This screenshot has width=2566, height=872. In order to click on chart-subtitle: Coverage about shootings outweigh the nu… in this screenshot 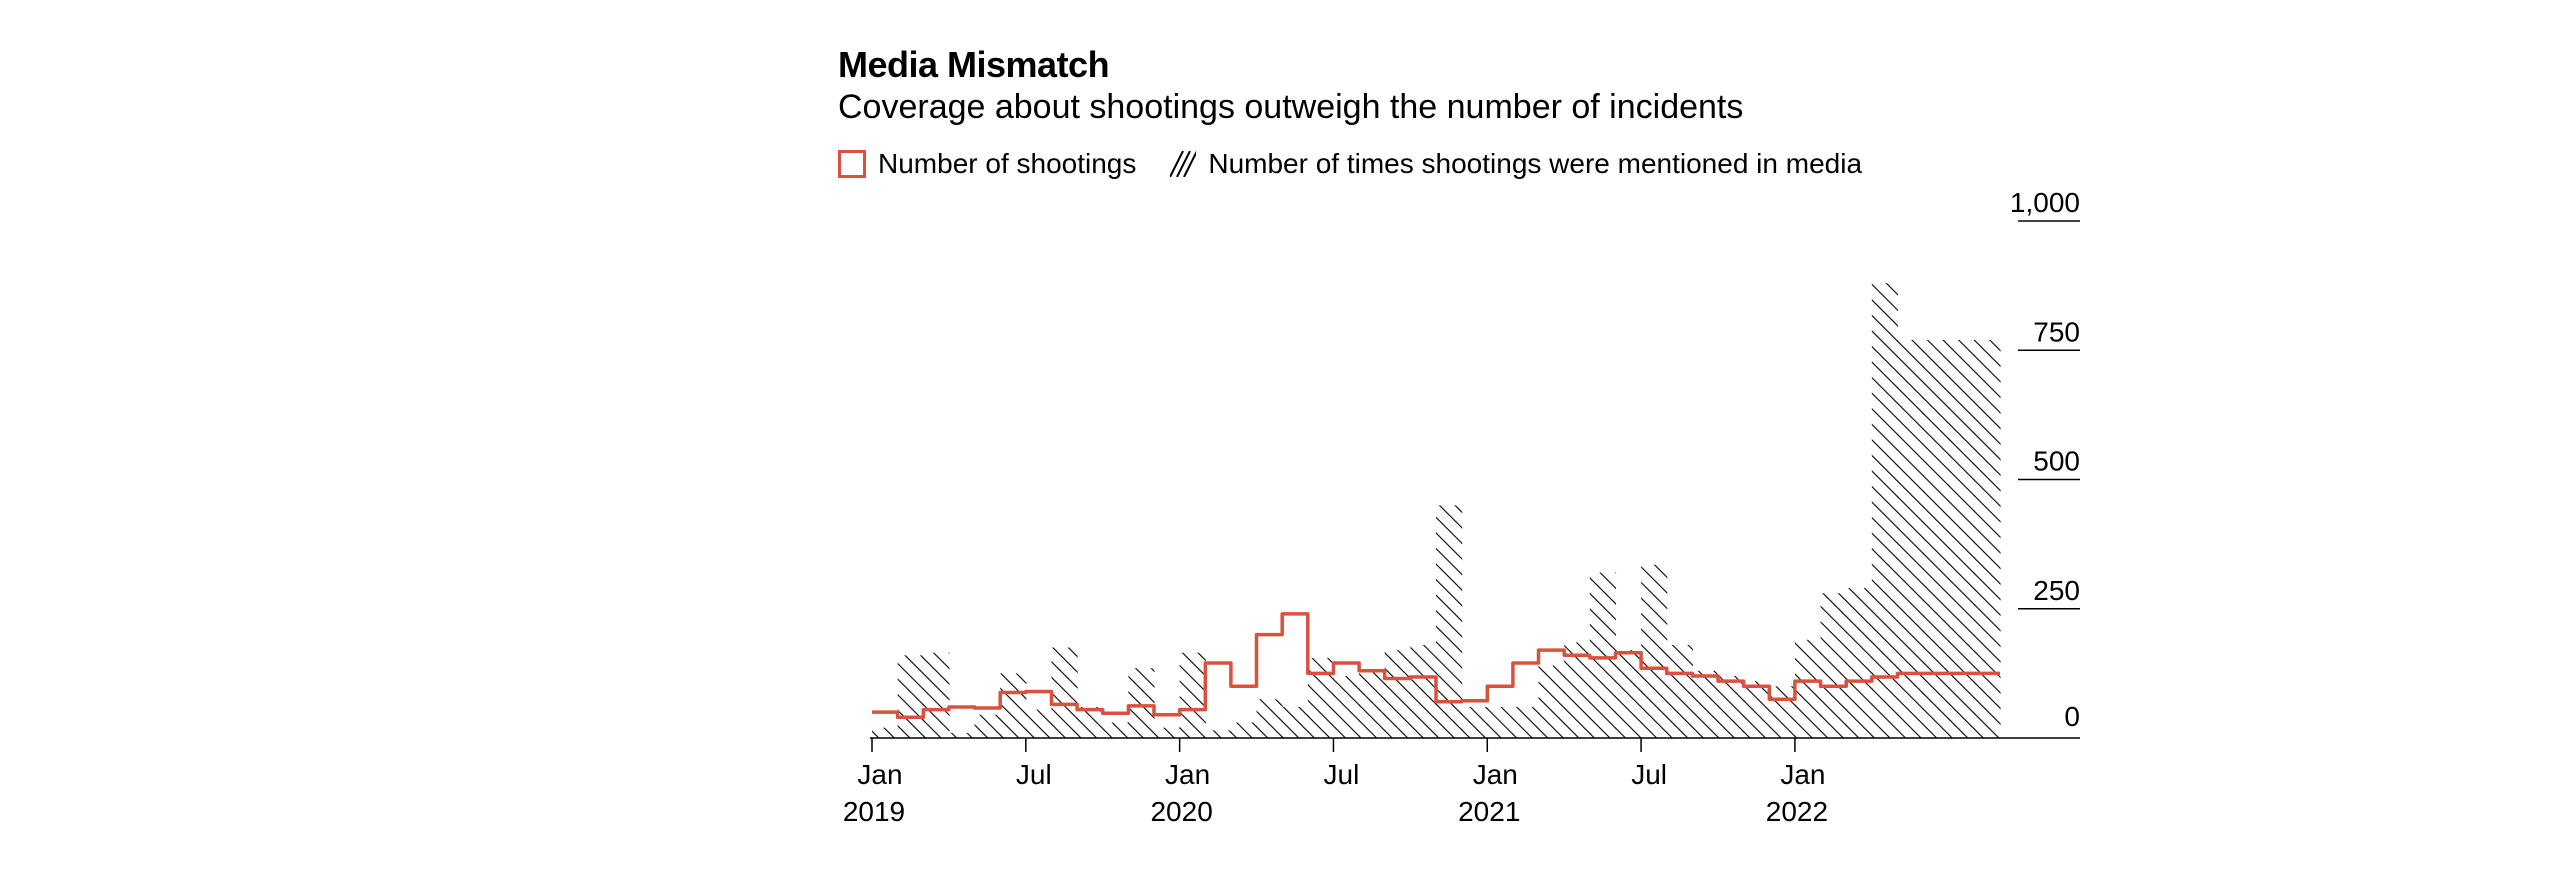, I will do `click(1291, 107)`.